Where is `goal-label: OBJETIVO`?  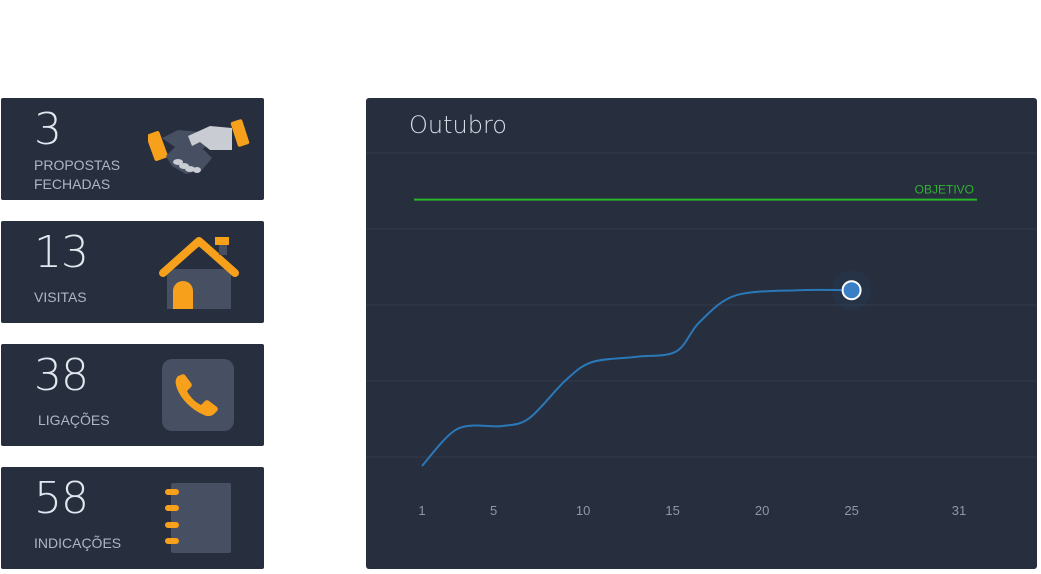
goal-label: OBJETIVO is located at coordinates (944, 190).